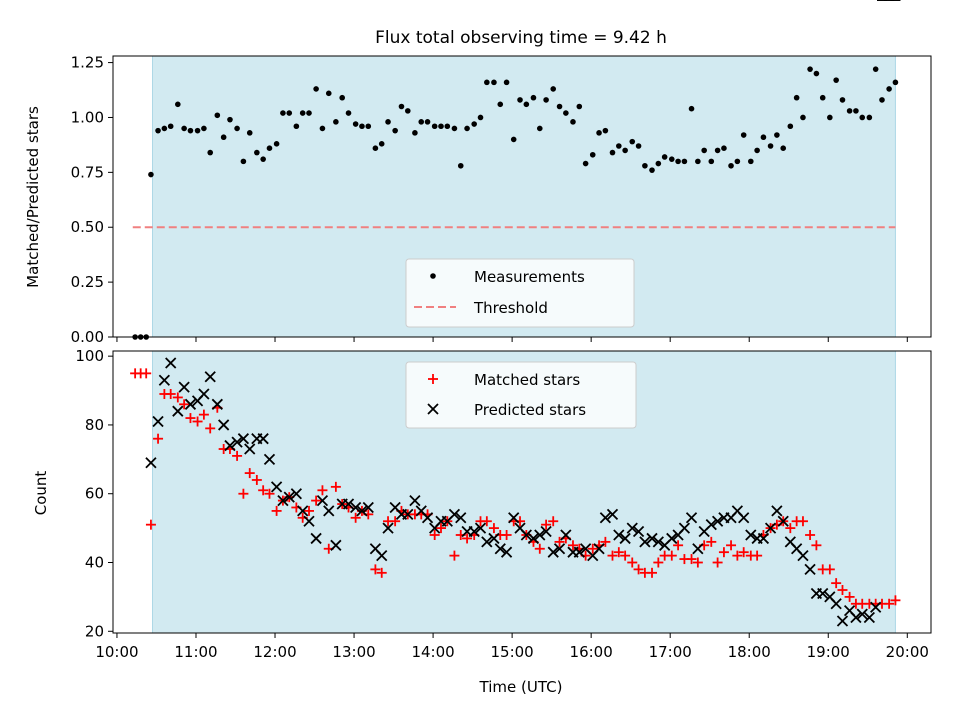 This screenshot has width=960, height=720. What do you see at coordinates (433, 276) in the screenshot?
I see `measurements-legend-marker` at bounding box center [433, 276].